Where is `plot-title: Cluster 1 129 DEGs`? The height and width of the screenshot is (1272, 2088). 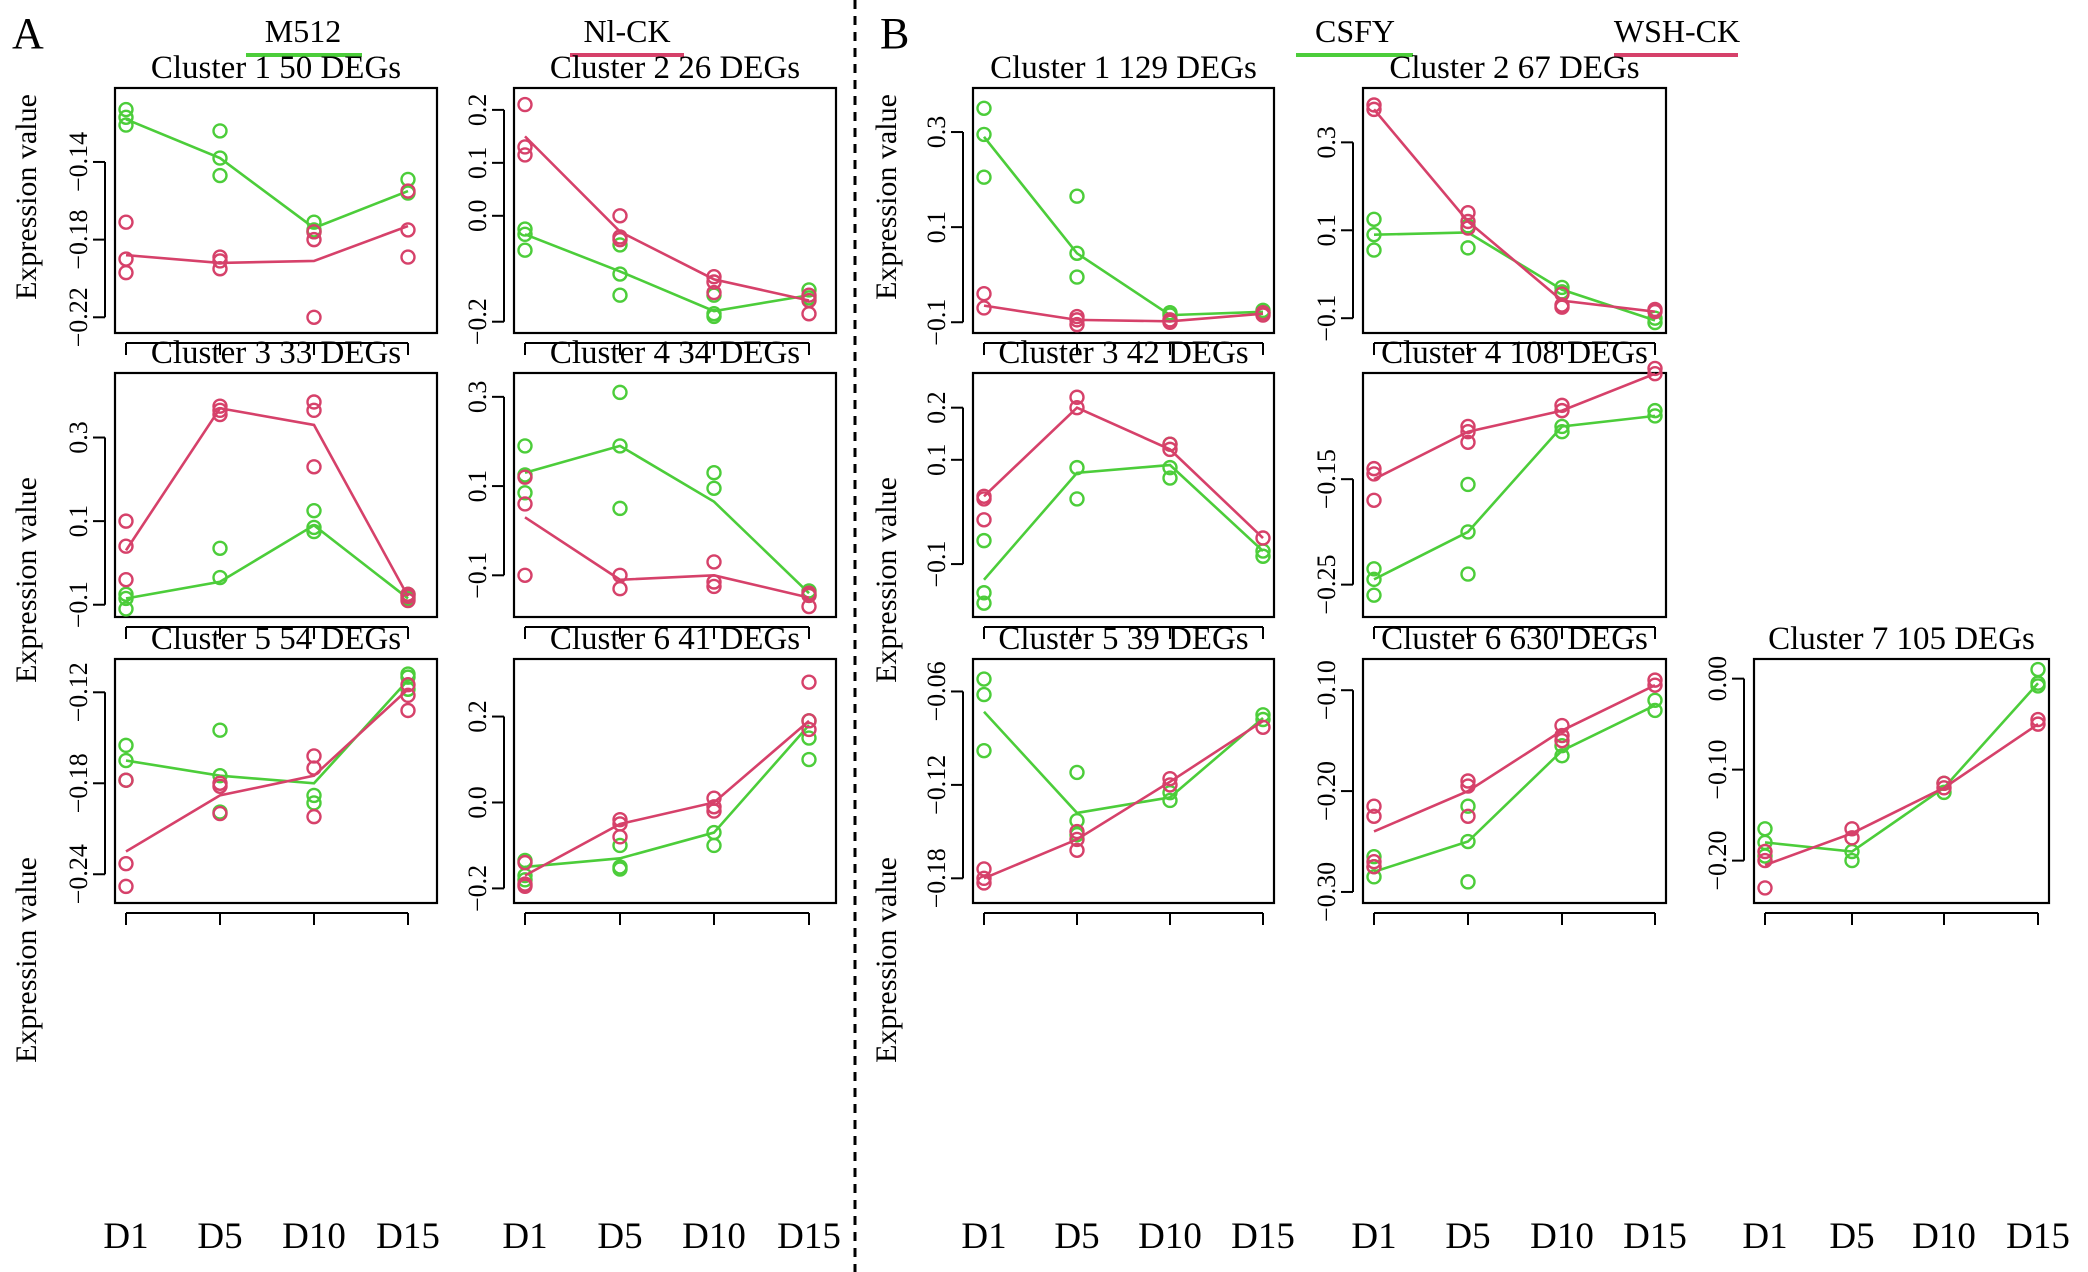 plot-title: Cluster 1 129 DEGs is located at coordinates (1123, 68).